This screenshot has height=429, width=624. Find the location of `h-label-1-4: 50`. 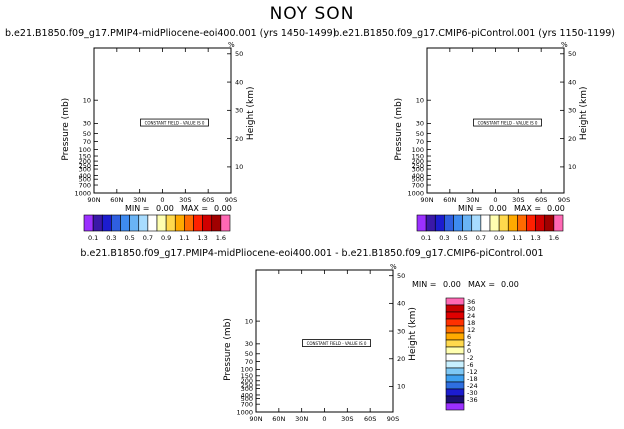

h-label-1-4: 50 is located at coordinates (572, 54).